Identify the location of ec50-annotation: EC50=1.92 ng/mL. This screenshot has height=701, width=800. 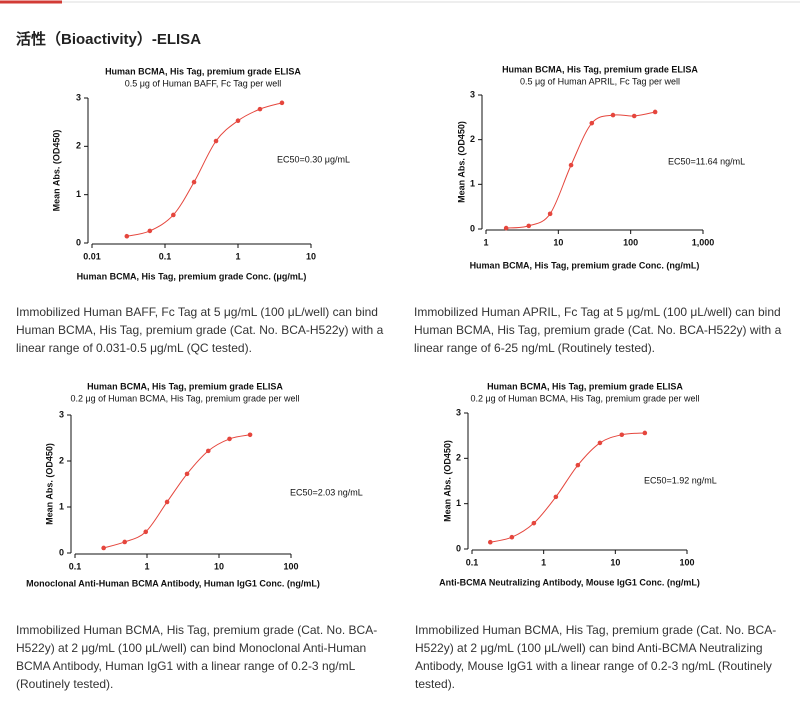
(680, 480).